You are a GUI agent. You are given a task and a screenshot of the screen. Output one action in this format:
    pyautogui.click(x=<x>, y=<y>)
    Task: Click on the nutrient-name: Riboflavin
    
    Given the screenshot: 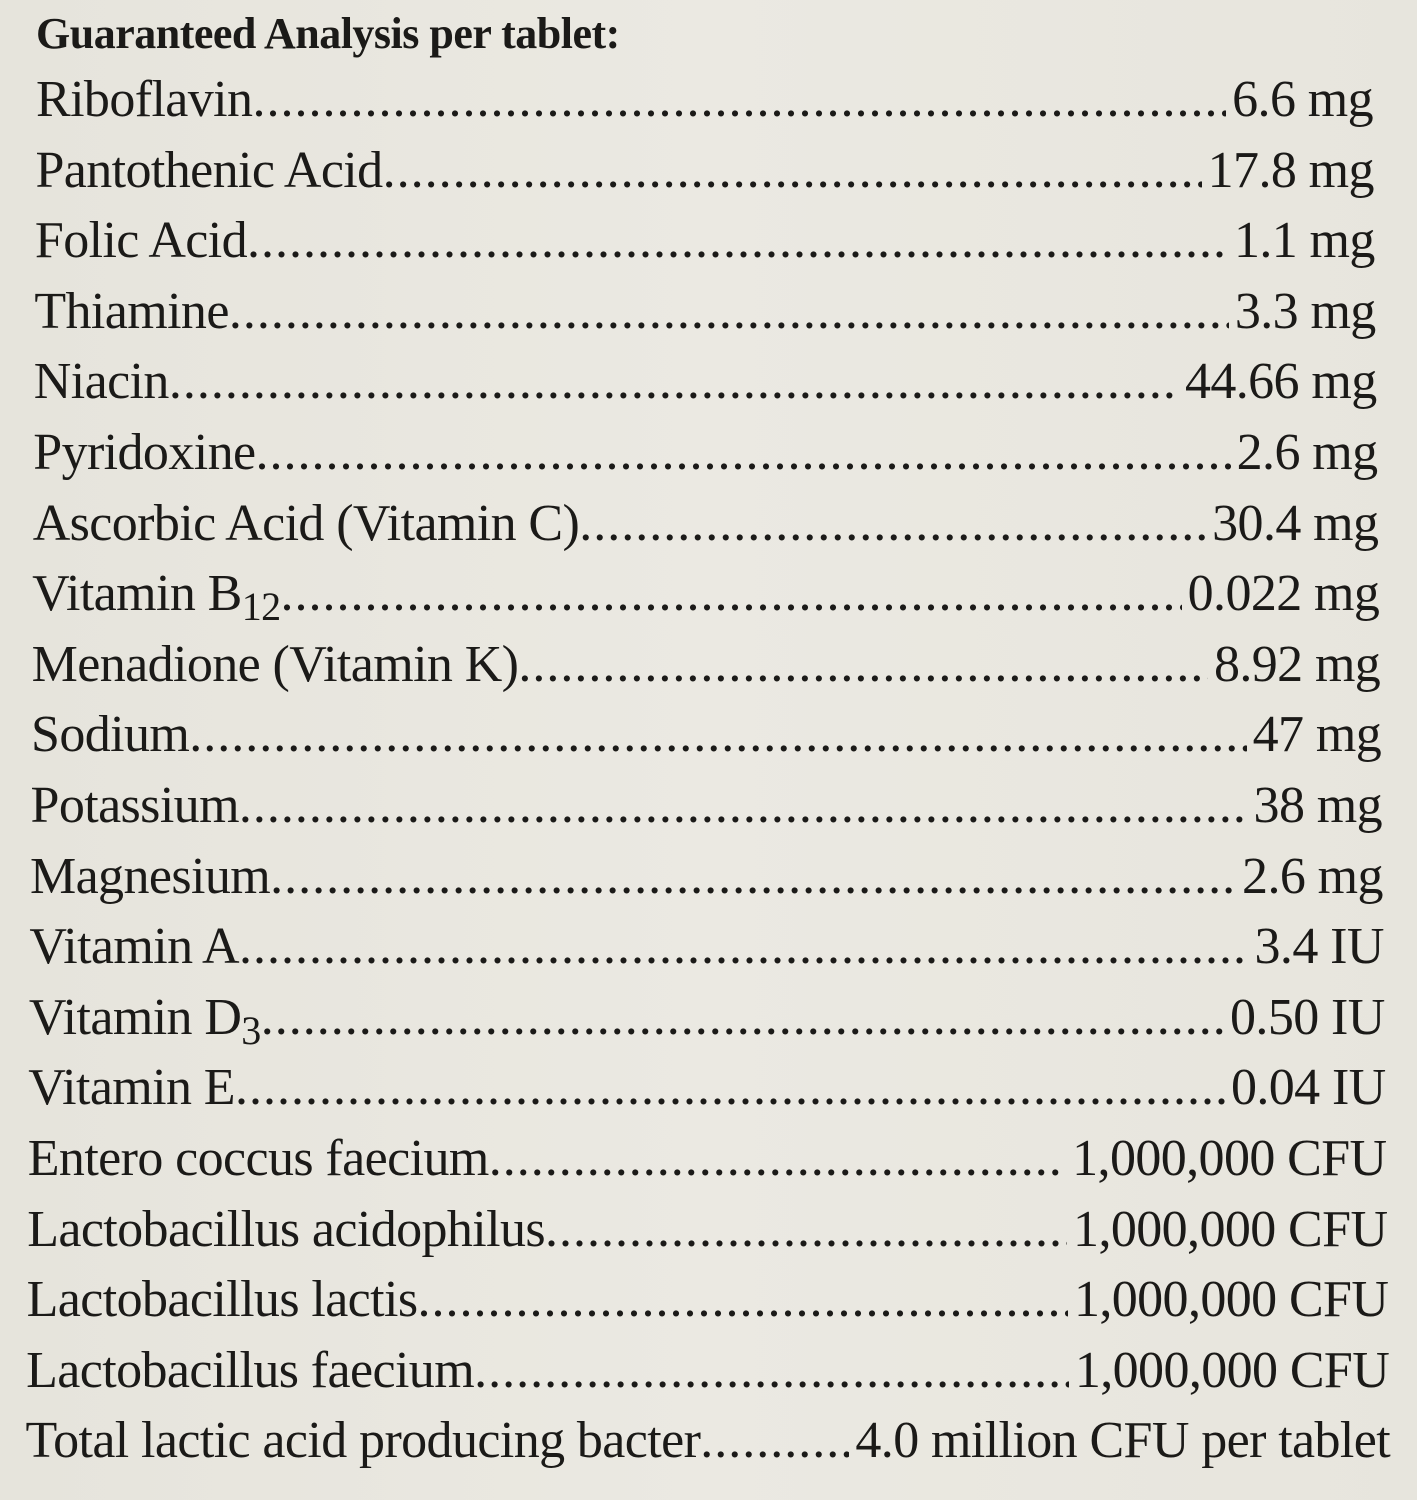 What is the action you would take?
    pyautogui.click(x=144, y=99)
    